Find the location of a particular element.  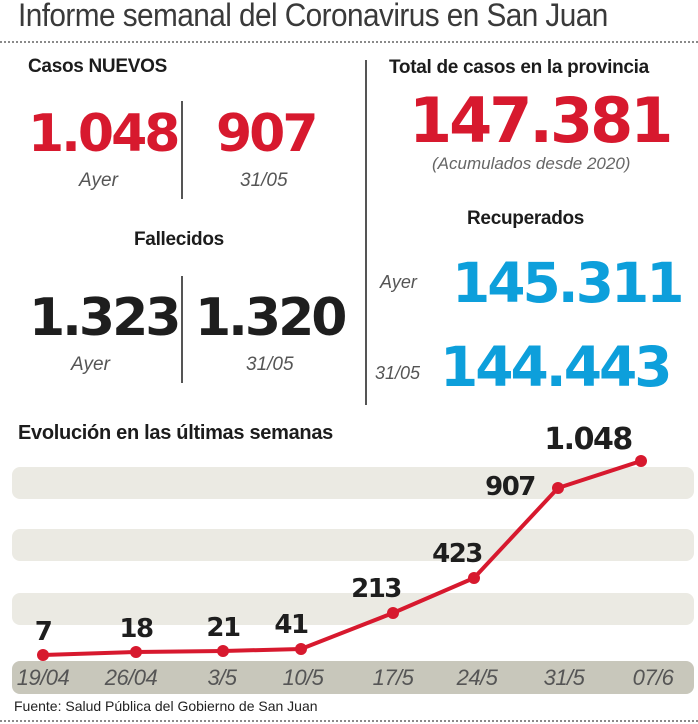

fallecidos-prev-value: 1.320 is located at coordinates (271, 318).